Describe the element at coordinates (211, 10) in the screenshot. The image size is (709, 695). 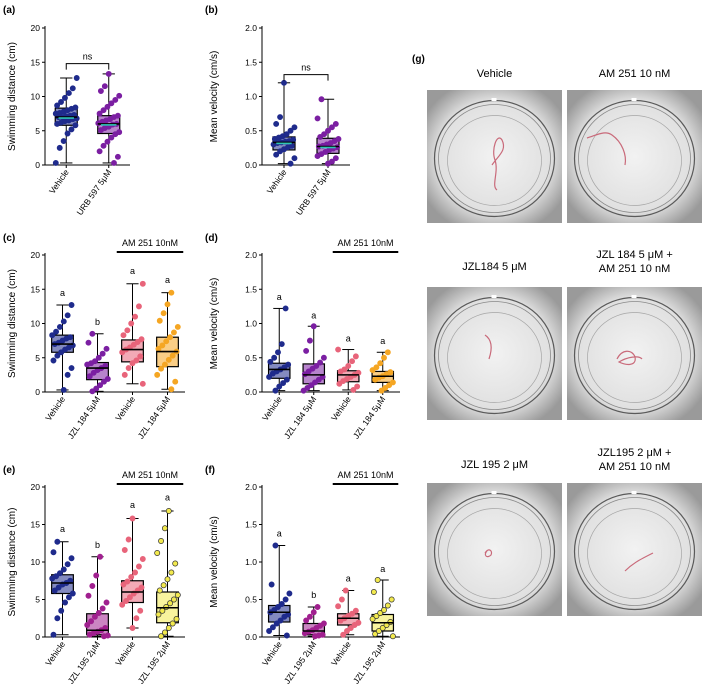
I see `panel-label: (b)` at that location.